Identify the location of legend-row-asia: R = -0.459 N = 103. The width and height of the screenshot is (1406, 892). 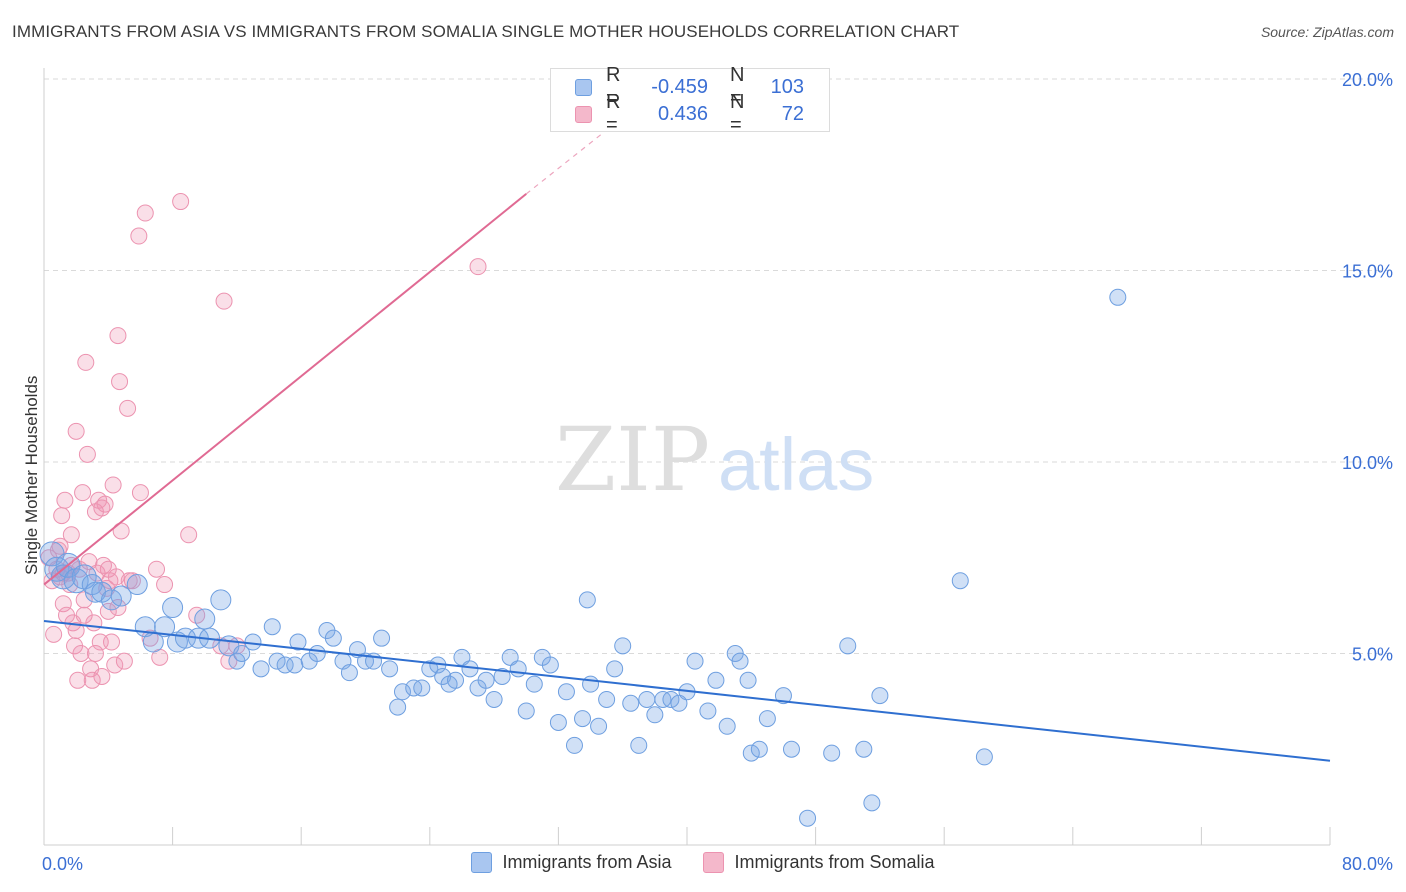
(689, 86).